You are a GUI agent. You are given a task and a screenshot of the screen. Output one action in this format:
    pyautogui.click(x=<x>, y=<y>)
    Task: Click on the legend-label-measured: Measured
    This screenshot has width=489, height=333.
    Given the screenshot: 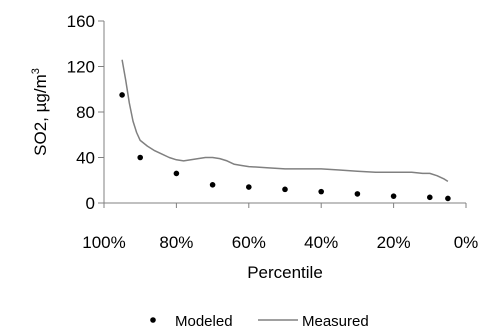 What is the action you would take?
    pyautogui.click(x=335, y=321)
    